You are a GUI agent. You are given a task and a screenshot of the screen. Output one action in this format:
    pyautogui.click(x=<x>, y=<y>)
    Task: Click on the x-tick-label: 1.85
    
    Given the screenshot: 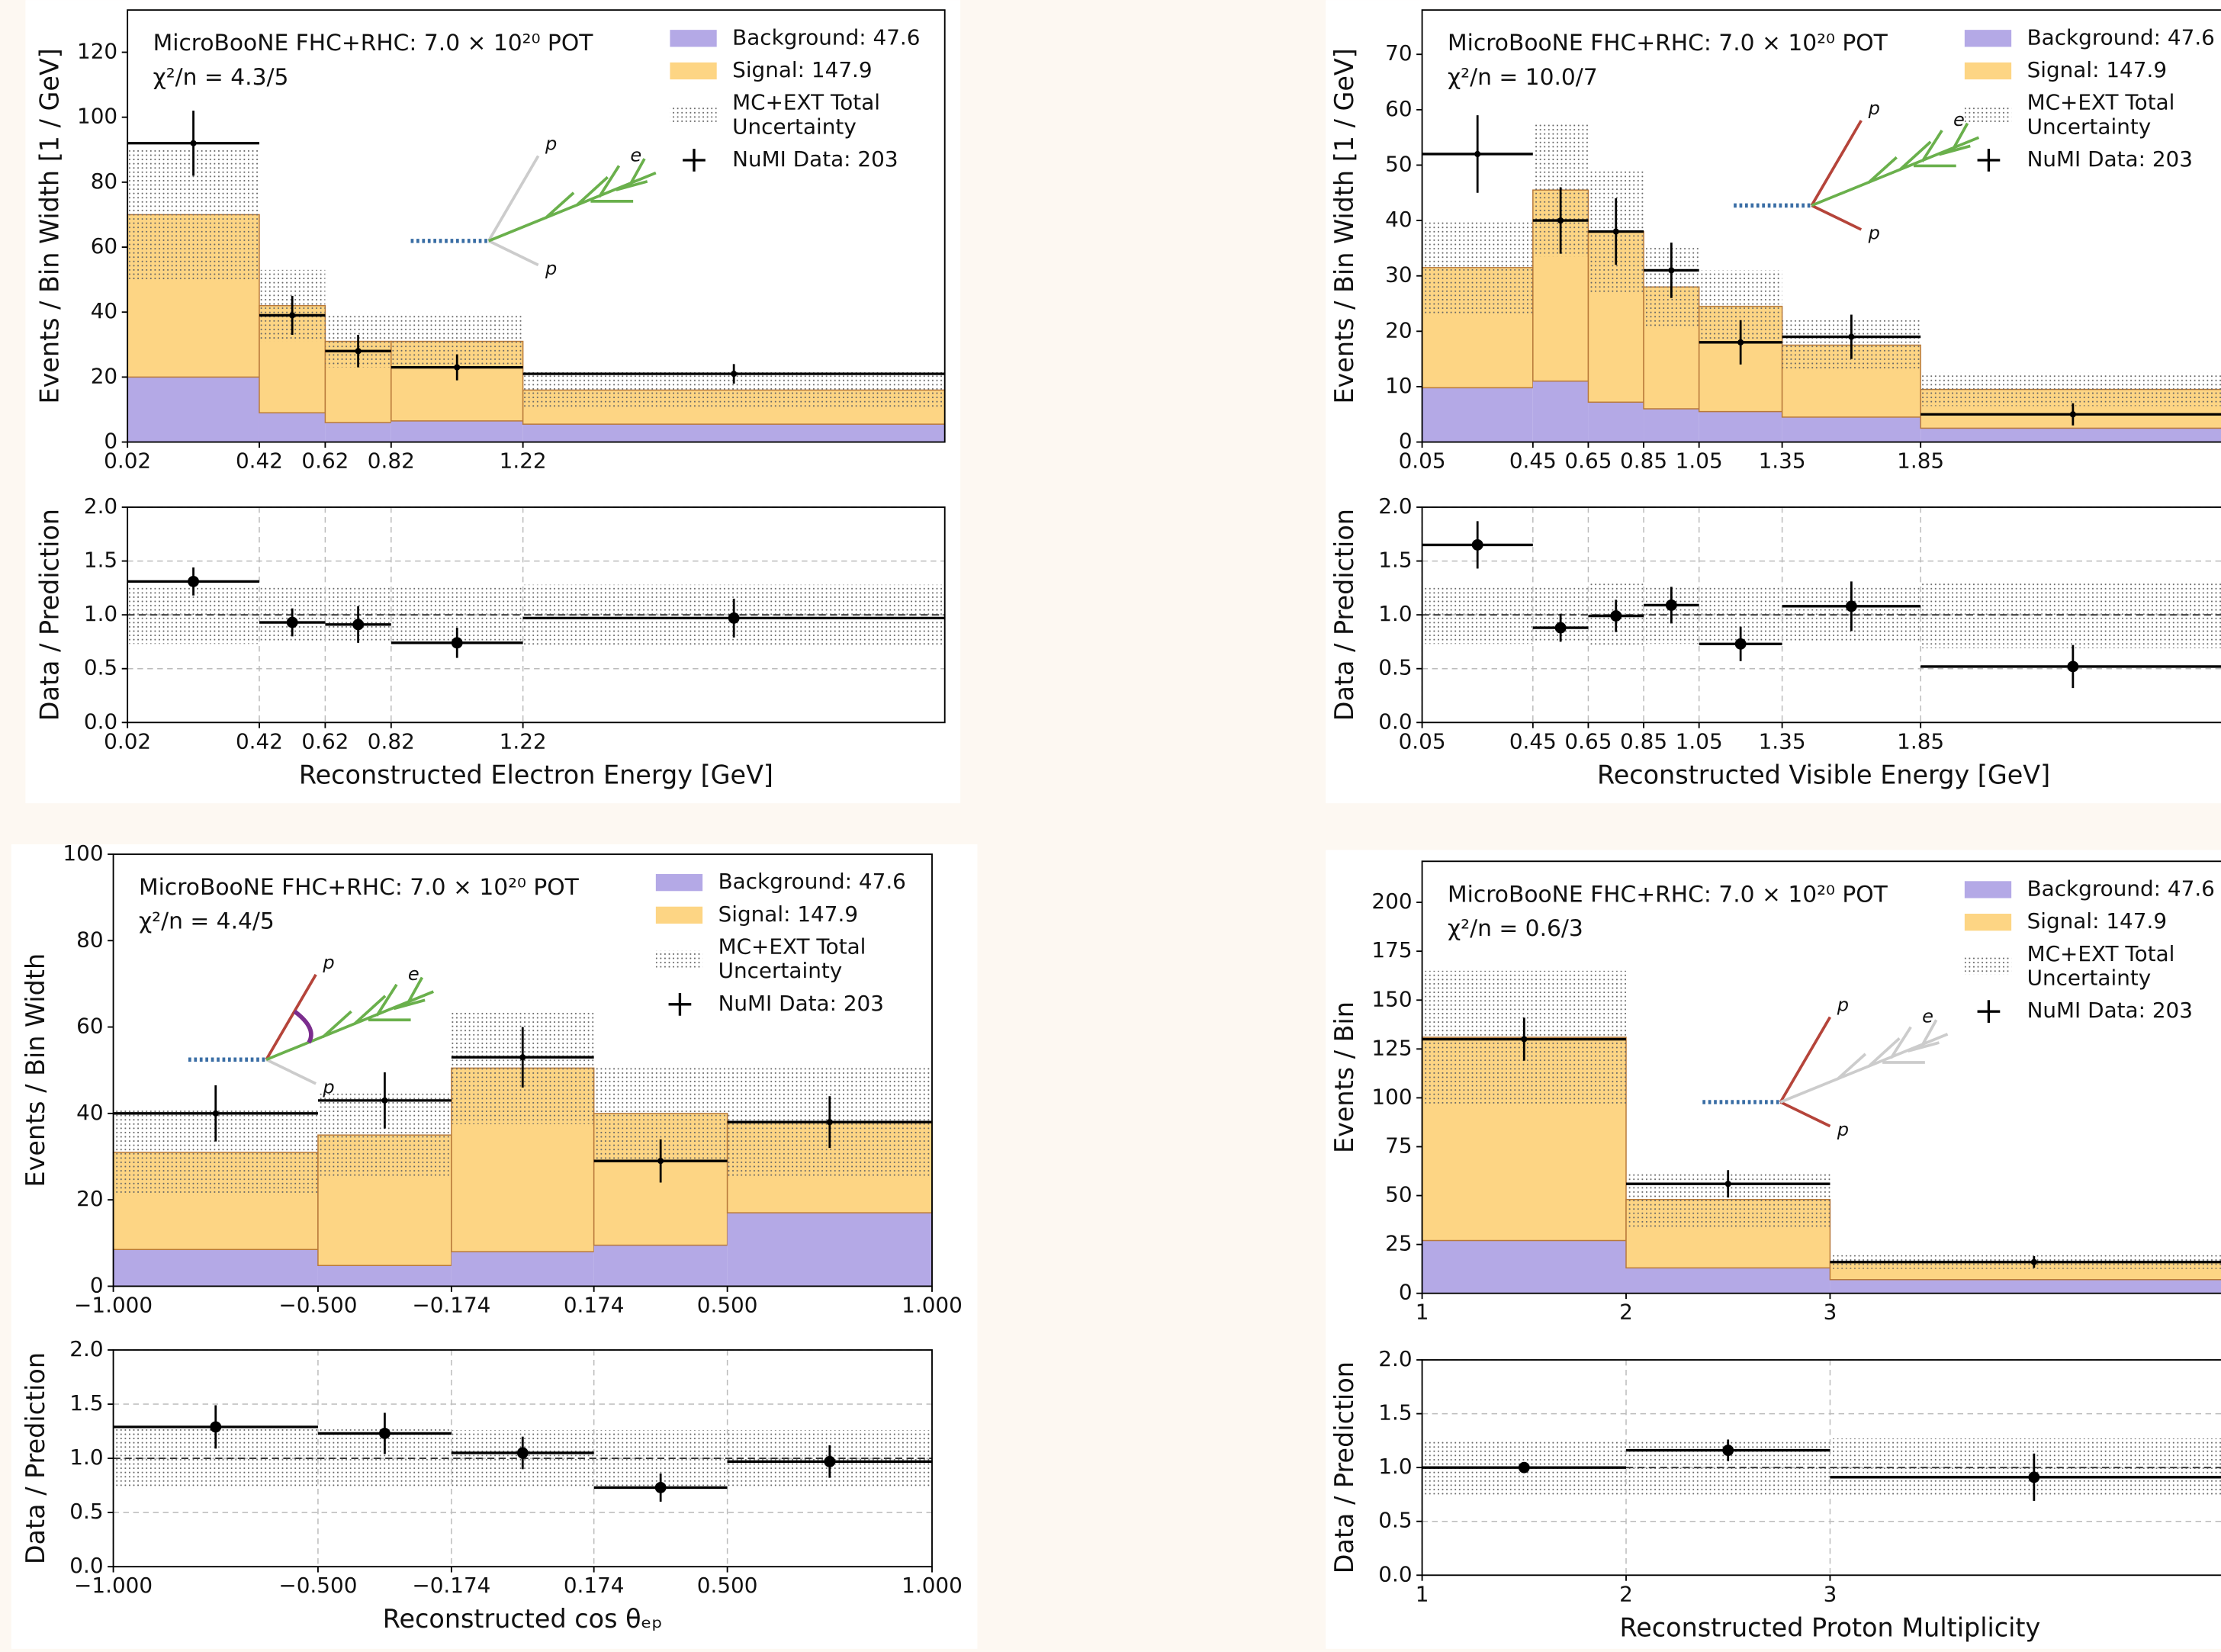 What is the action you would take?
    pyautogui.click(x=1920, y=461)
    